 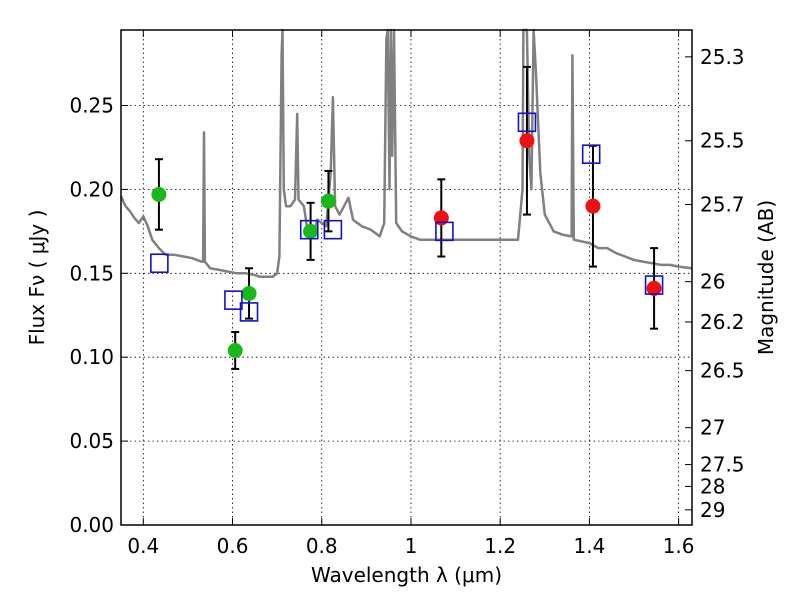 What do you see at coordinates (679, 546) in the screenshot?
I see `x-tick-label: 1.6` at bounding box center [679, 546].